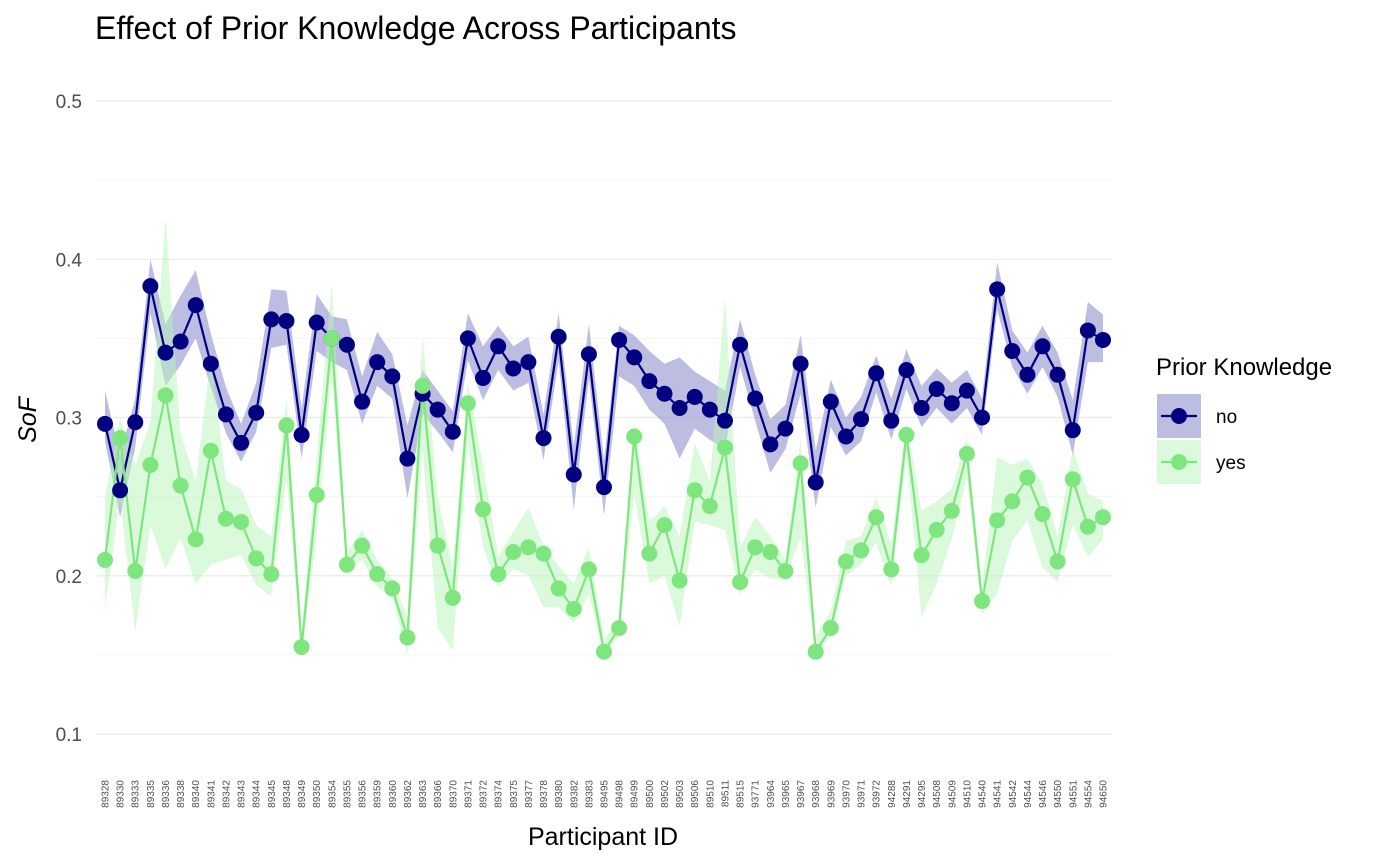  I want to click on x-tick-label: 89342, so click(226, 794).